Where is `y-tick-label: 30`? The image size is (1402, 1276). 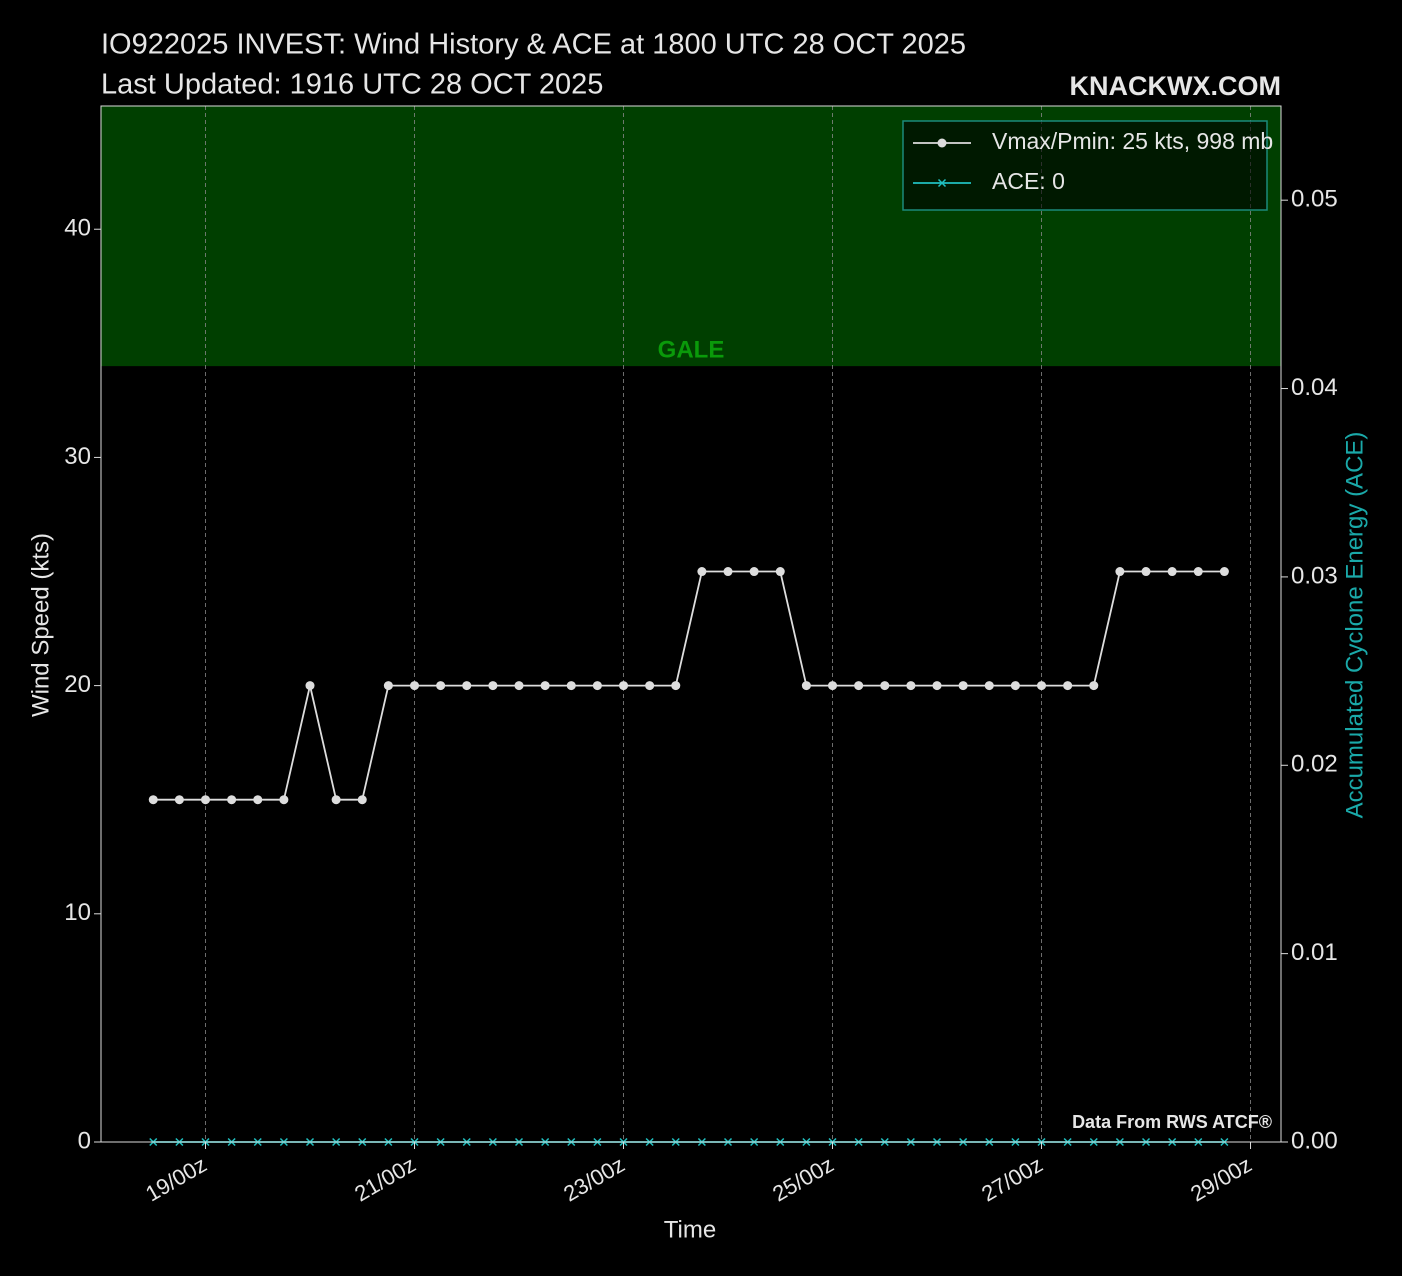 y-tick-label: 30 is located at coordinates (77, 456).